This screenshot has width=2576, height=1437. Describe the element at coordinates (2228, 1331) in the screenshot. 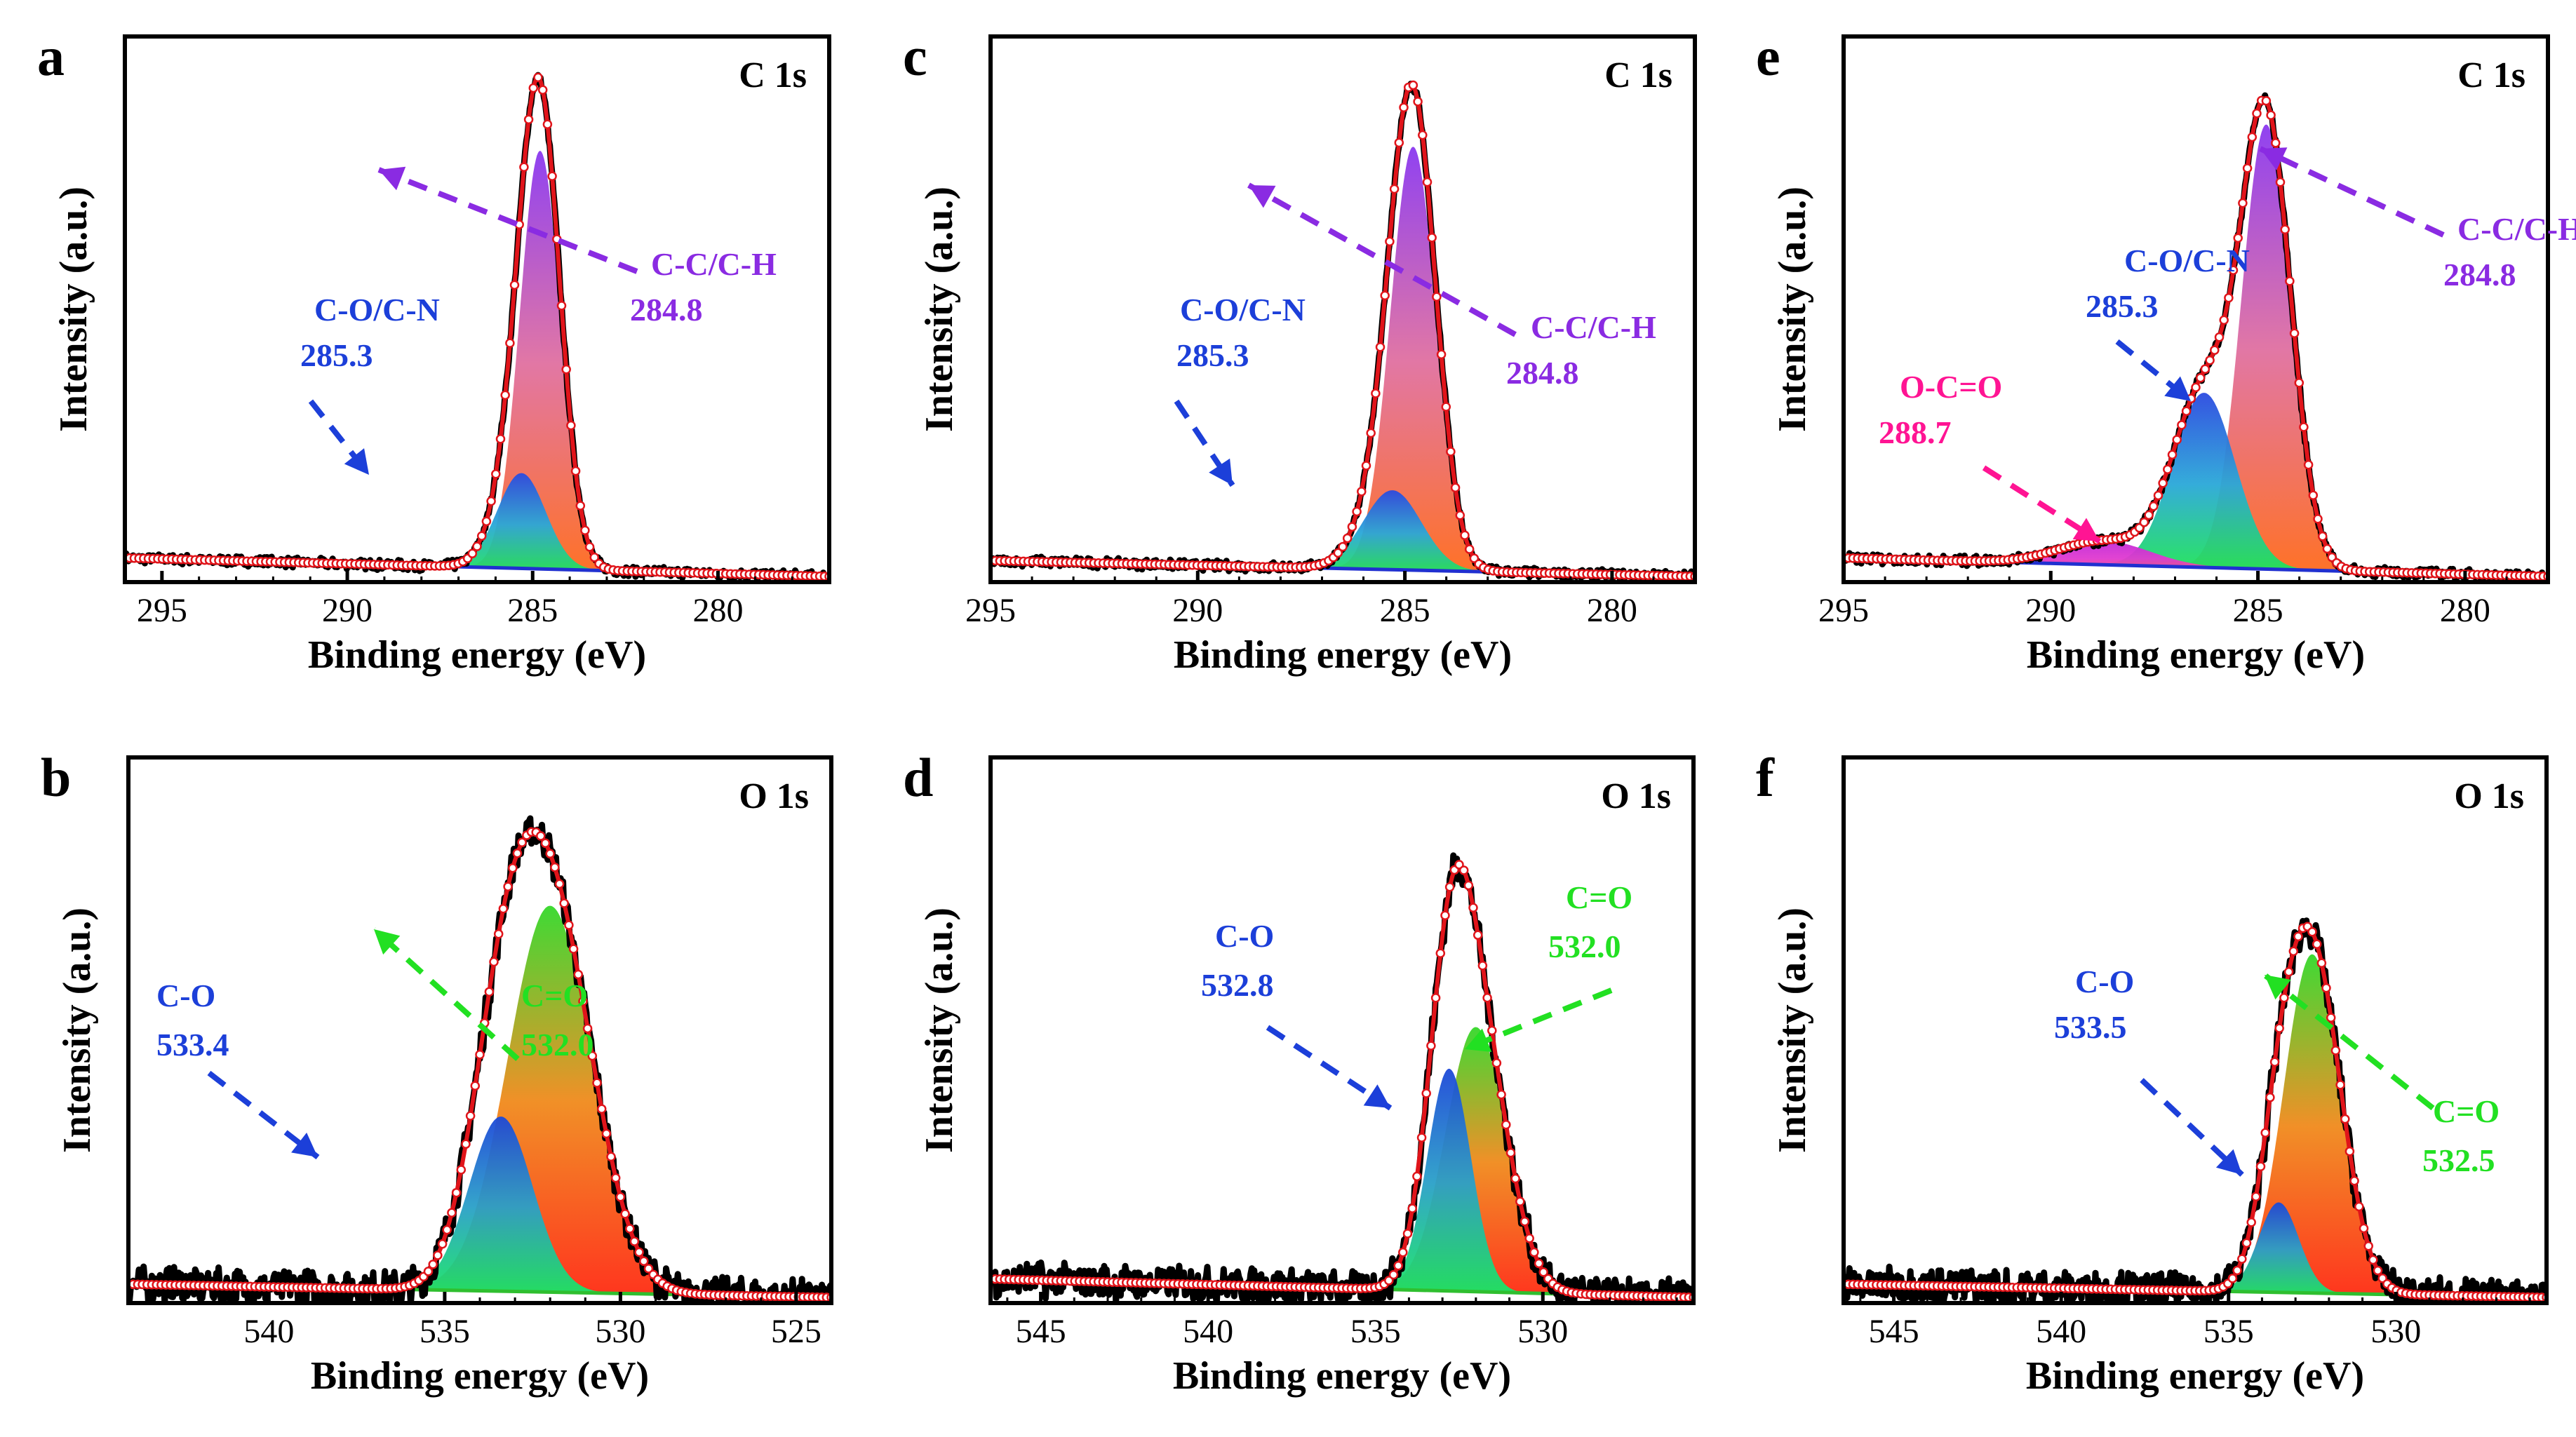

I see `x-tick-label: 535` at that location.